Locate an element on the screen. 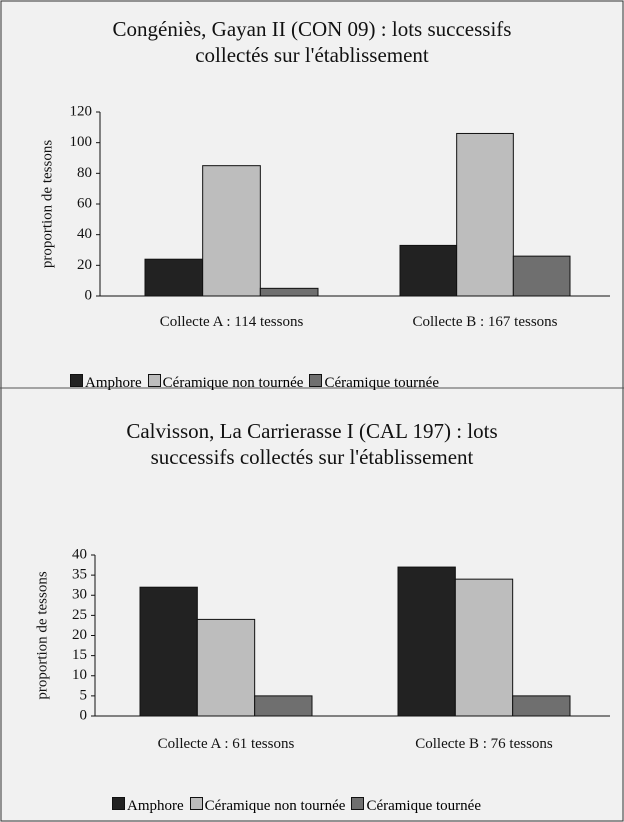  x-tick-label: Collecte A : 114 tessons is located at coordinates (231, 322).